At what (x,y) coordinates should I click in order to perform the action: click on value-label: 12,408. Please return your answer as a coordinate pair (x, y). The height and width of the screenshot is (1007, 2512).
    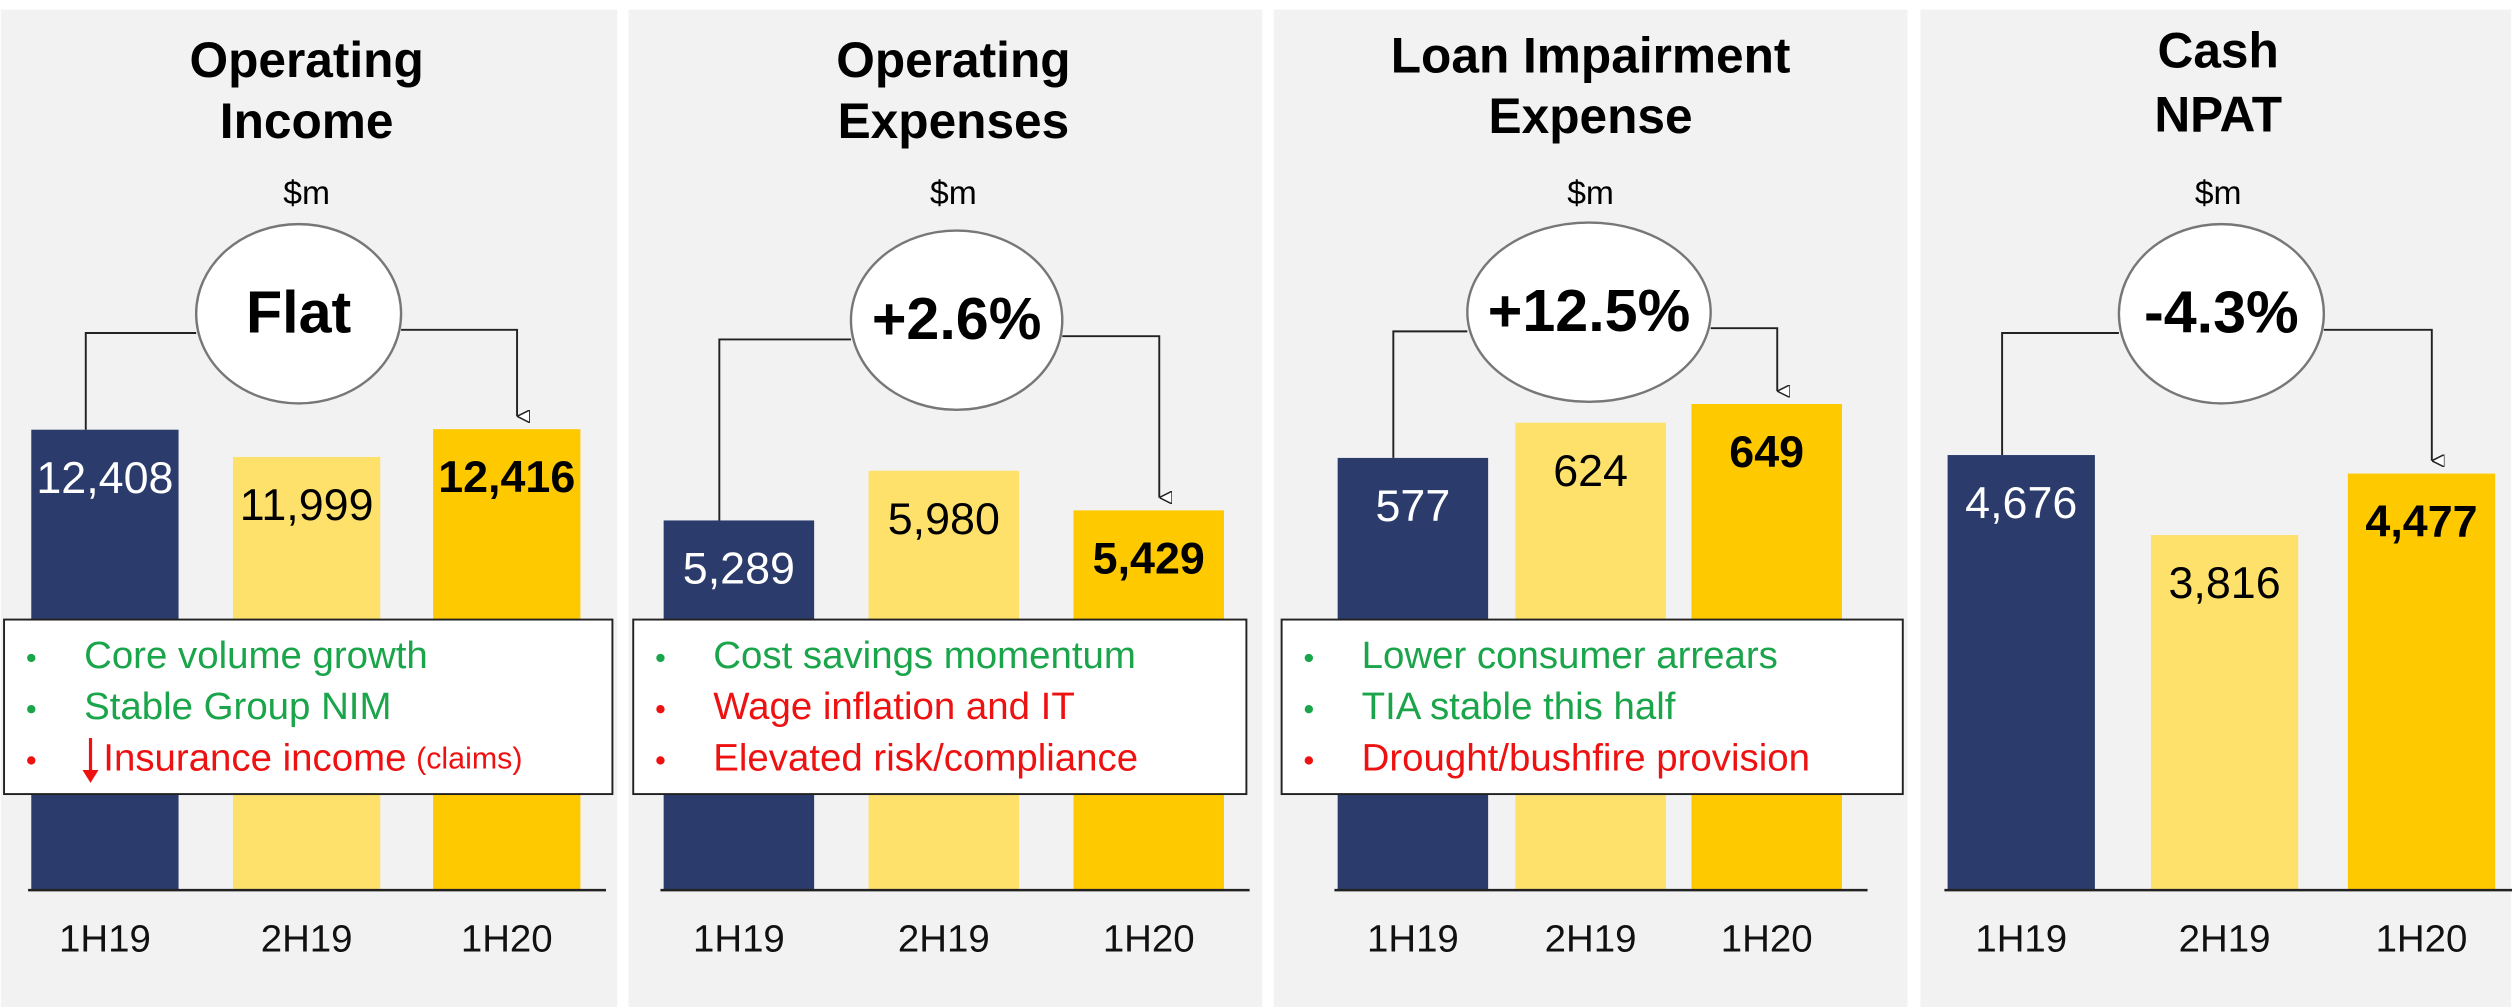
    Looking at the image, I should click on (104, 478).